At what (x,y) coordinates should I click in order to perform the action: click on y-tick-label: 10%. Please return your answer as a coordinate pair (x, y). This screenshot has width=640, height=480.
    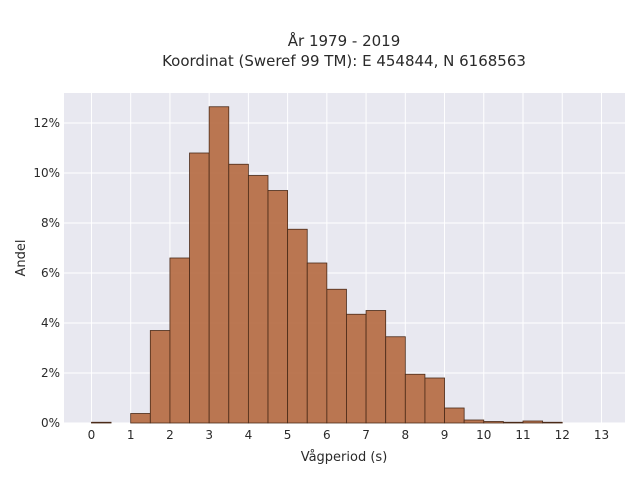
    Looking at the image, I should click on (46, 173).